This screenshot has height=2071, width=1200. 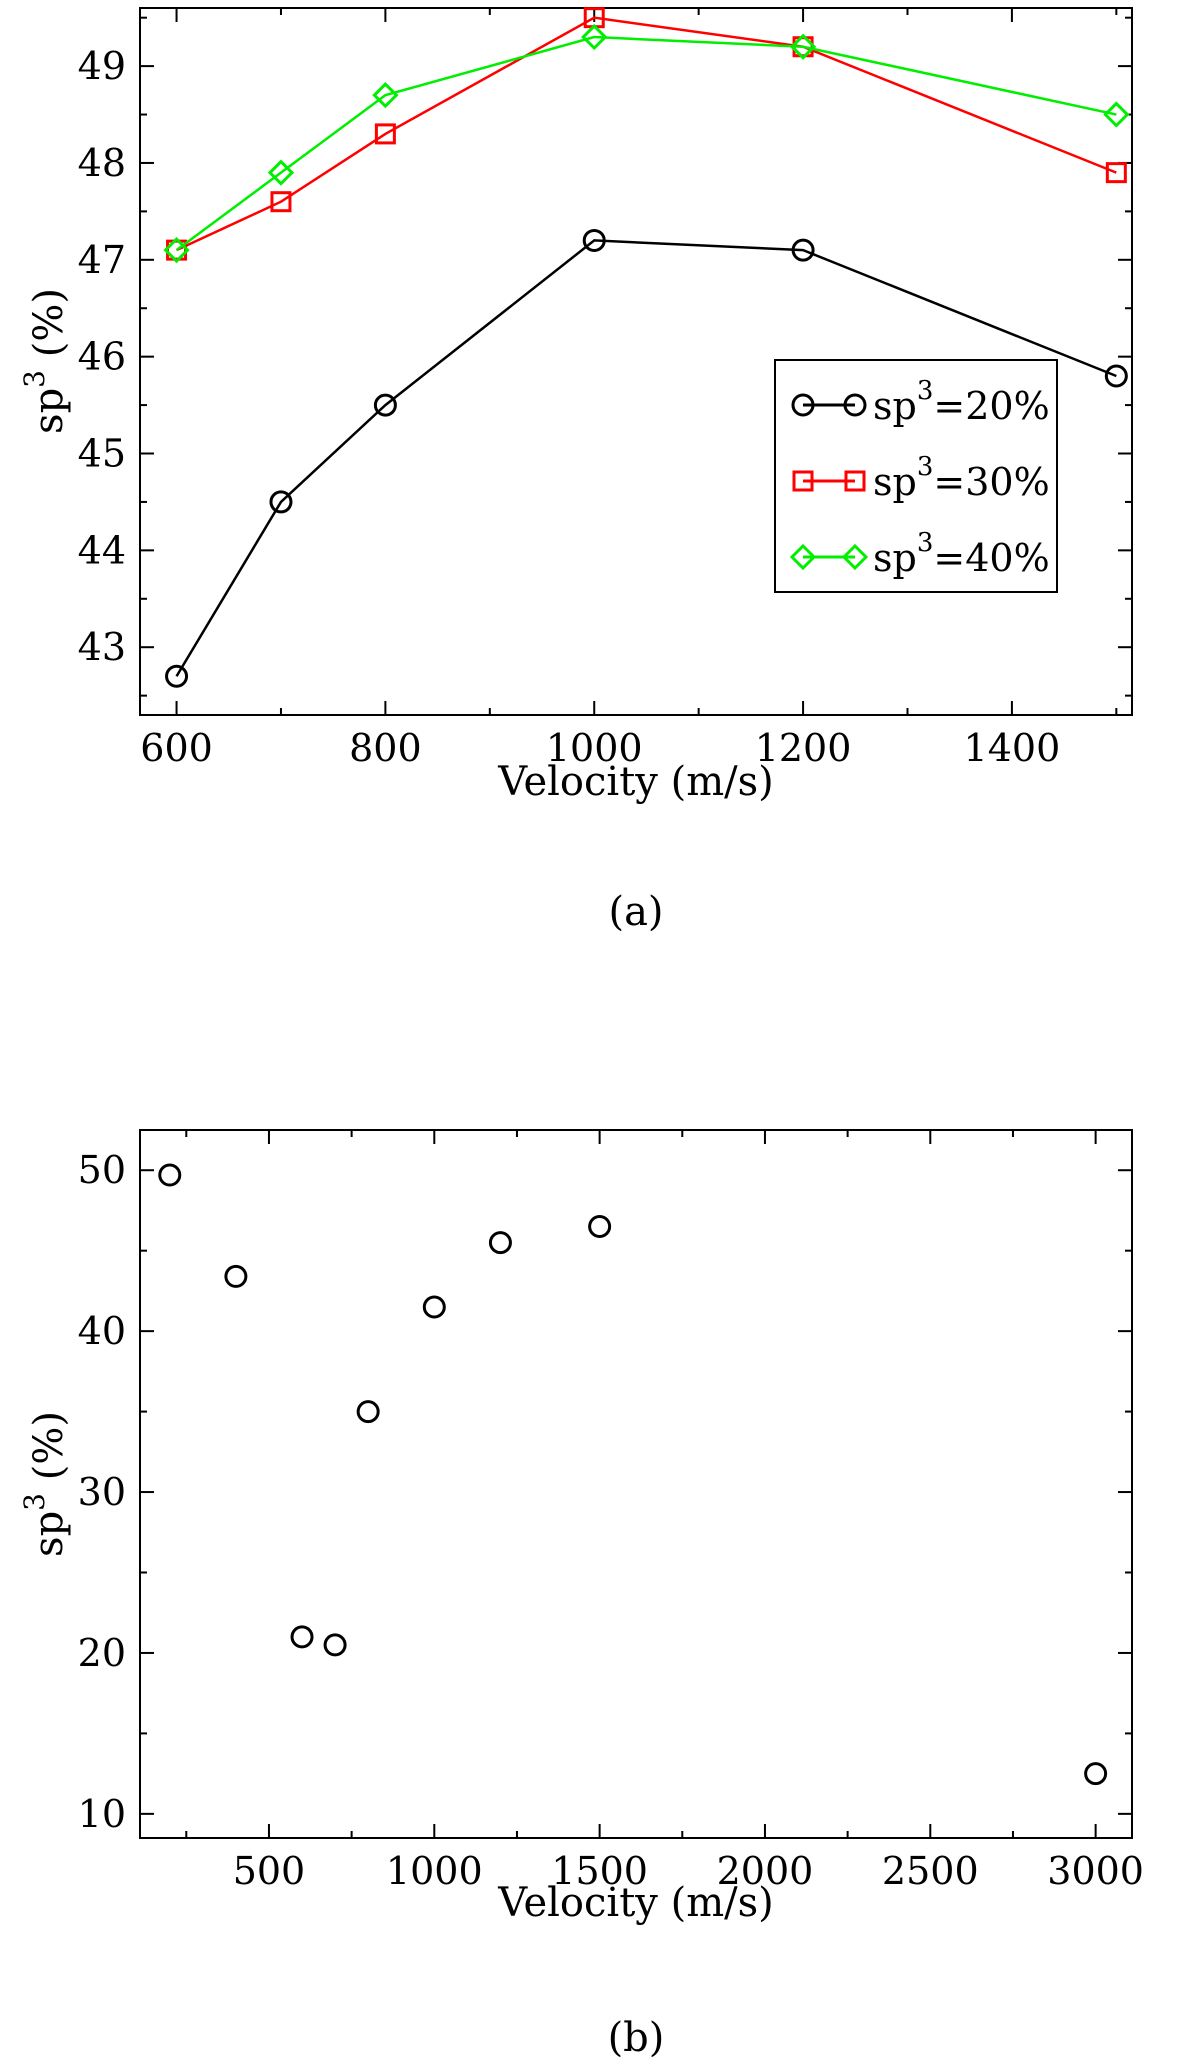 What do you see at coordinates (855, 405) in the screenshot?
I see `chart-a-legend-marker-0-right` at bounding box center [855, 405].